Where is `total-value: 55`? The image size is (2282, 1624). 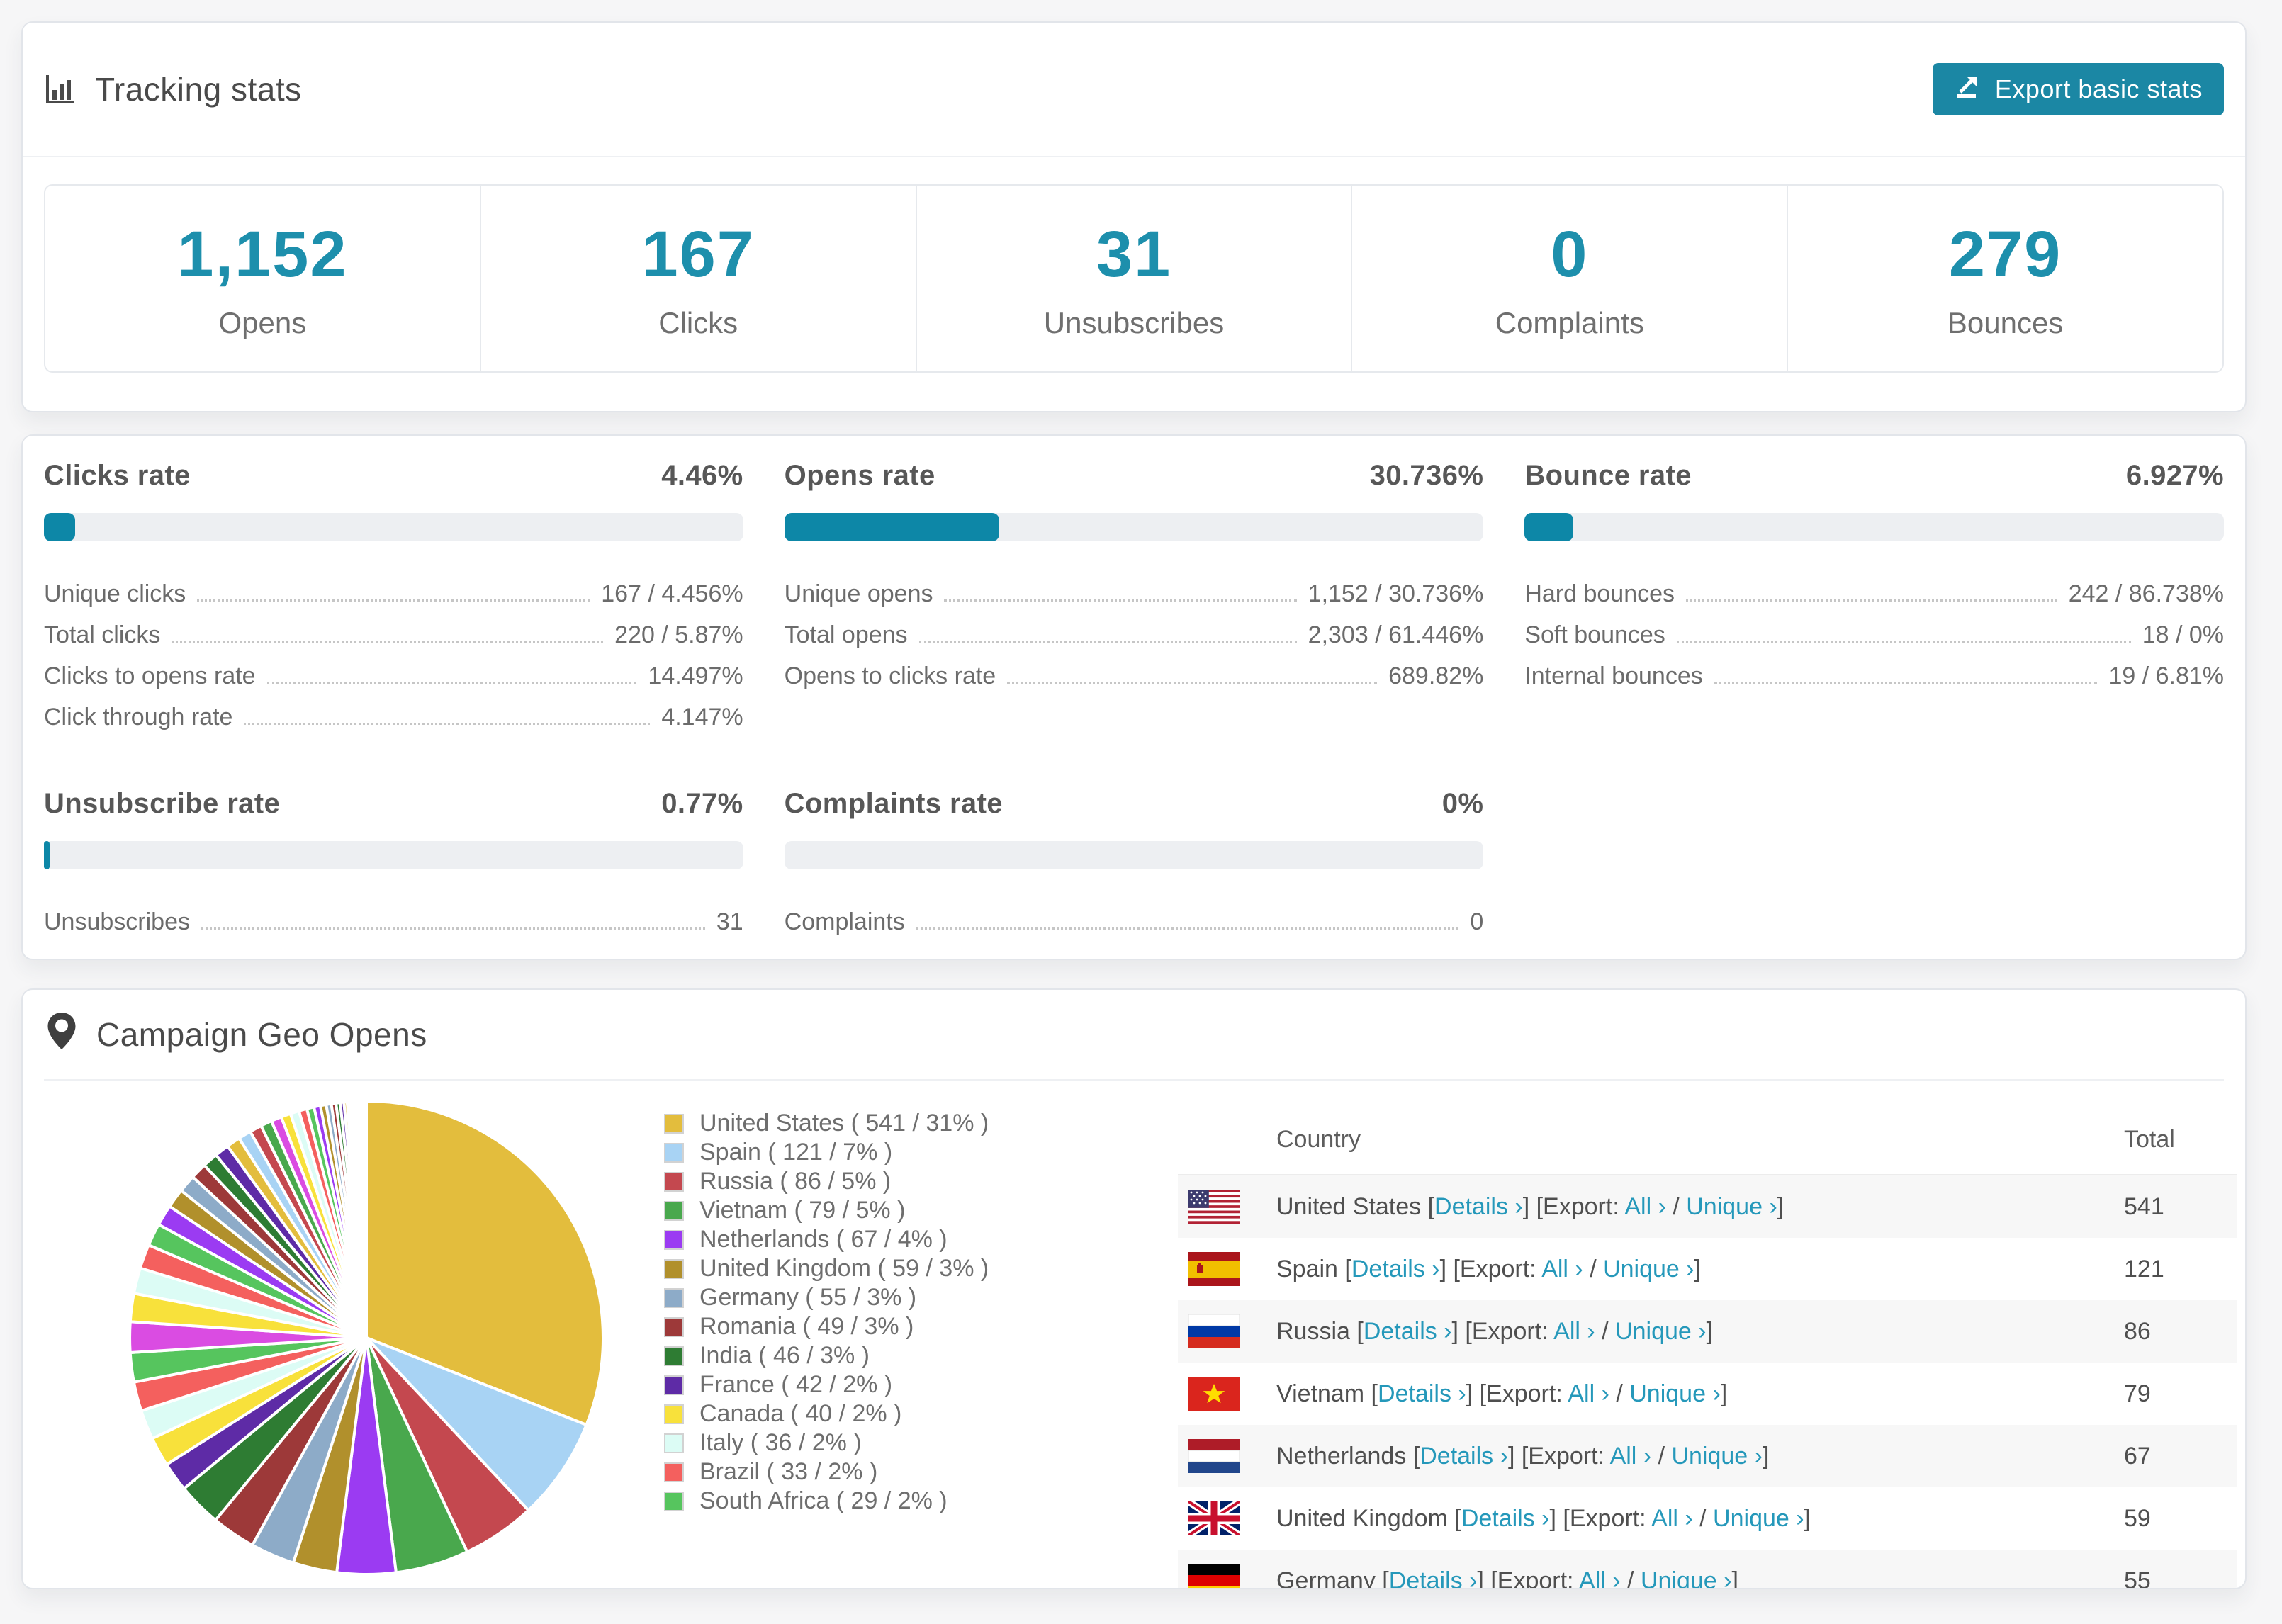
total-value: 55 is located at coordinates (2137, 1578).